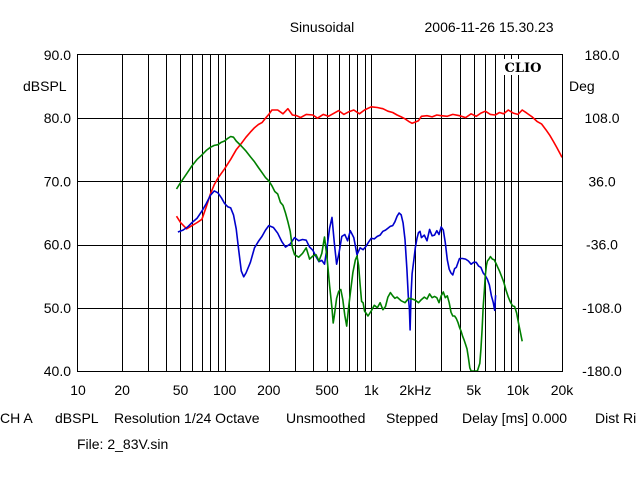 The height and width of the screenshot is (480, 640). Describe the element at coordinates (57, 371) in the screenshot. I see `y-left-tick-label-0: 40.0` at that location.